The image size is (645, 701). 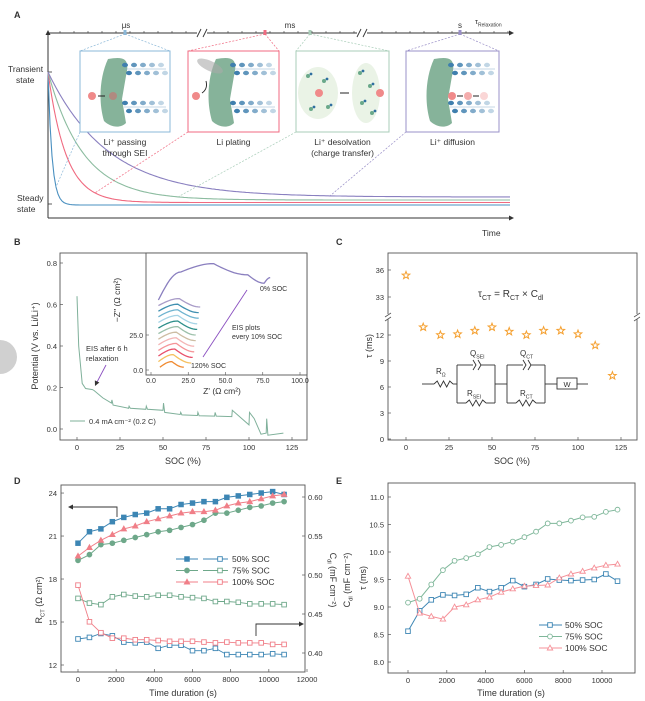 What do you see at coordinates (188, 381) in the screenshot?
I see `b-inset-x-tick-label: 25.0` at bounding box center [188, 381].